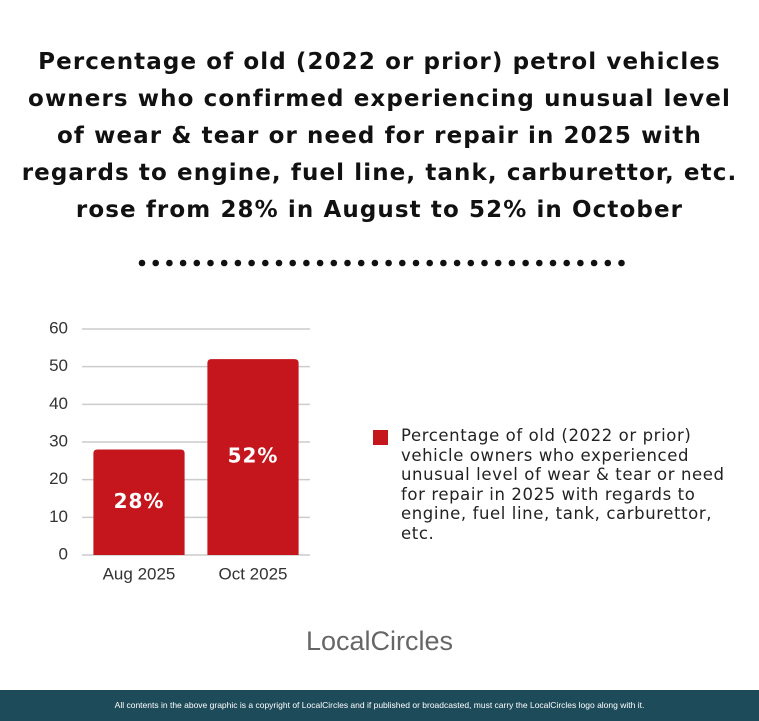 The width and height of the screenshot is (759, 721). Describe the element at coordinates (58, 403) in the screenshot. I see `y-tick-label: 40` at that location.